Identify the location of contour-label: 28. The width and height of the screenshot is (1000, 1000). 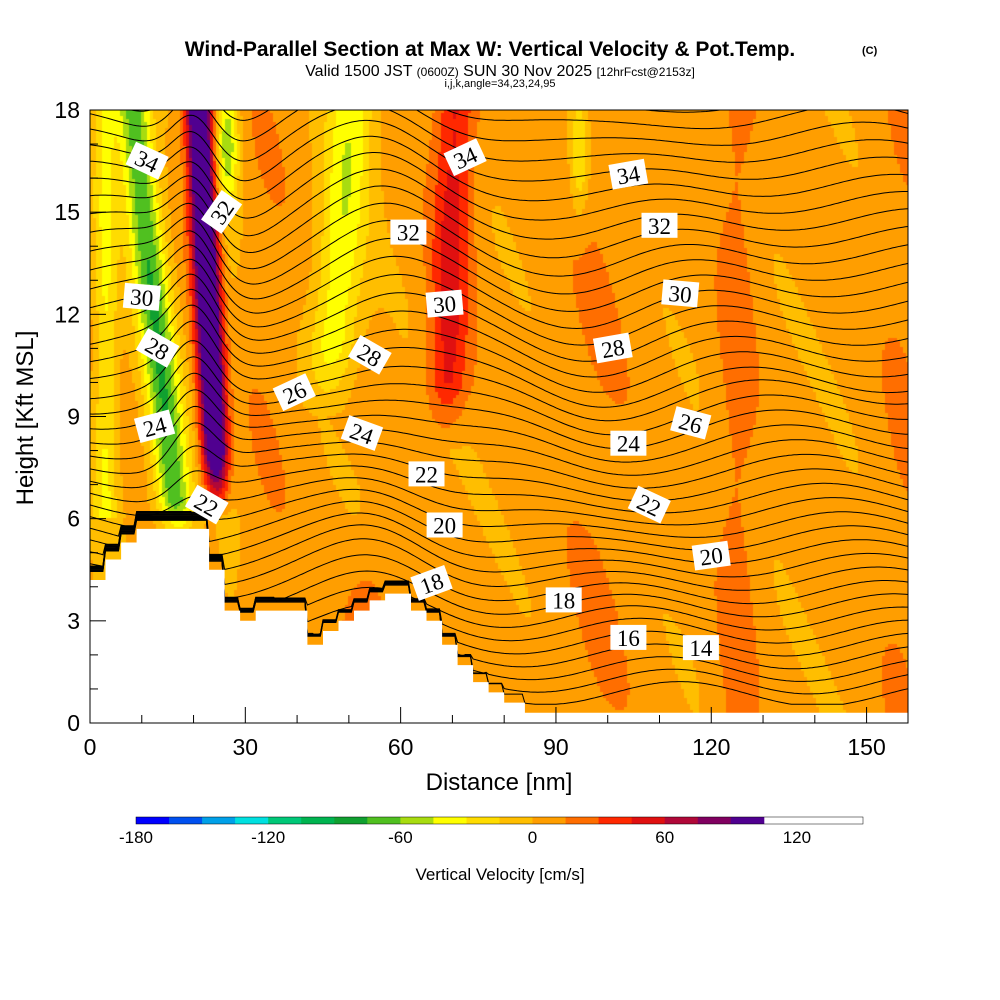
(612, 348).